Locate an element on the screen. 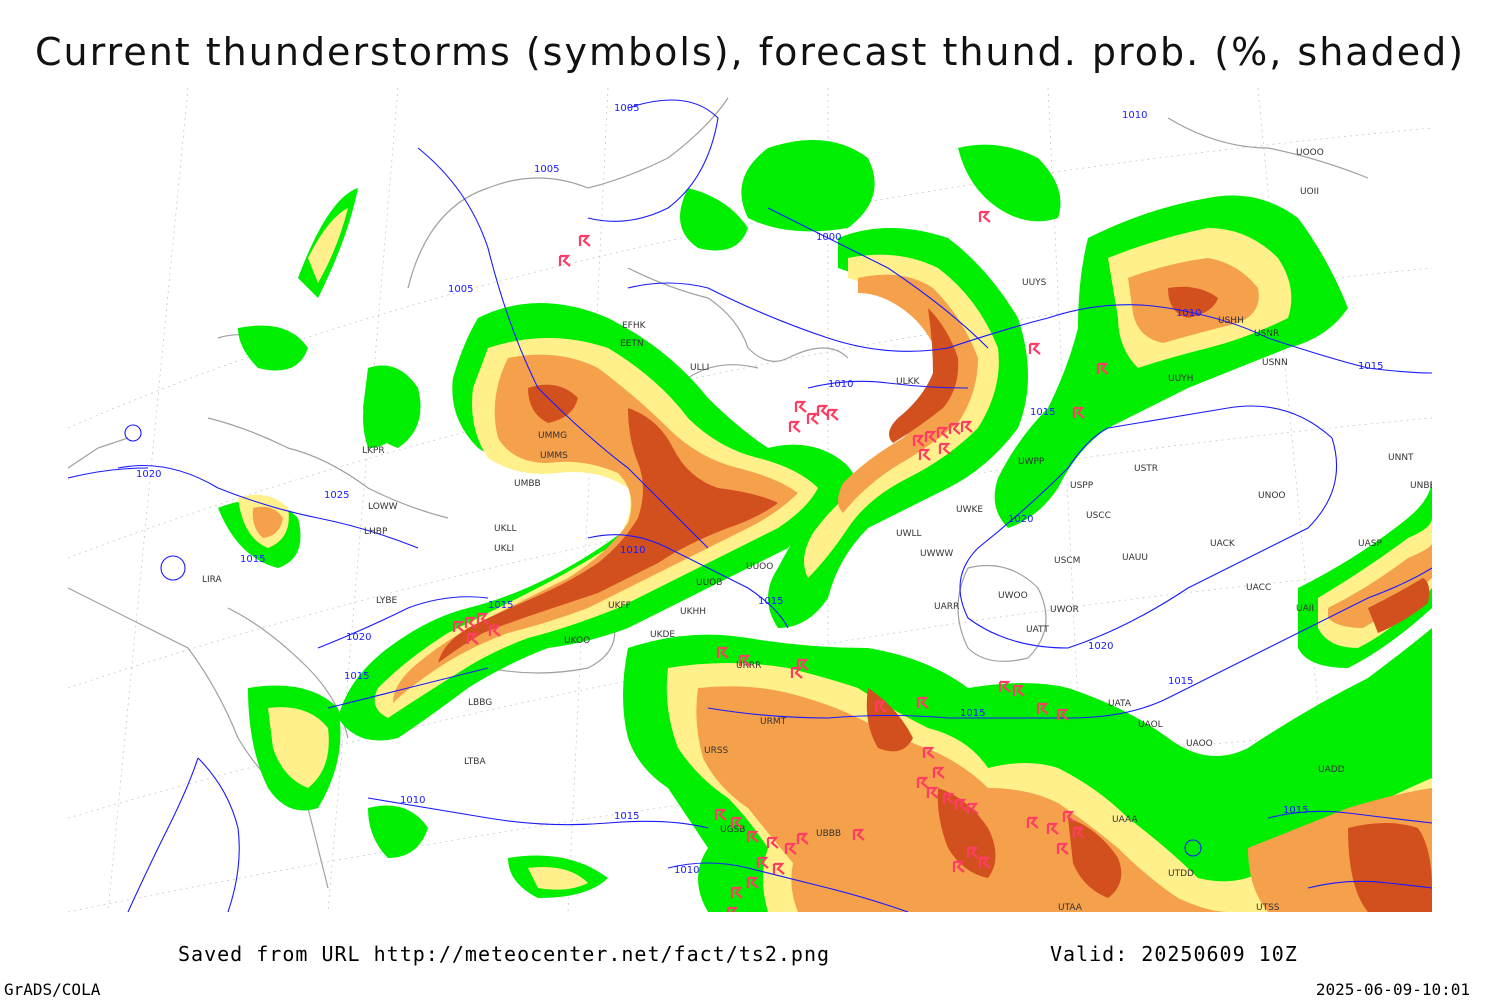 Image resolution: width=1500 pixels, height=1000 pixels. station-label: UADD is located at coordinates (1331, 770).